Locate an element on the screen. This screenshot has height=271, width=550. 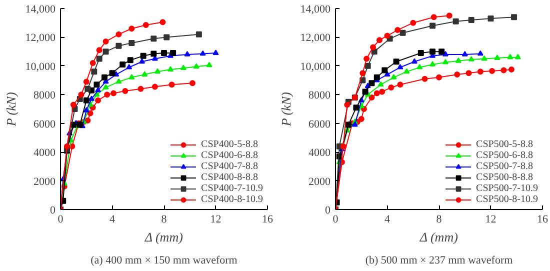
legend-label: CSP500-7-10.9 is located at coordinates (507, 188).